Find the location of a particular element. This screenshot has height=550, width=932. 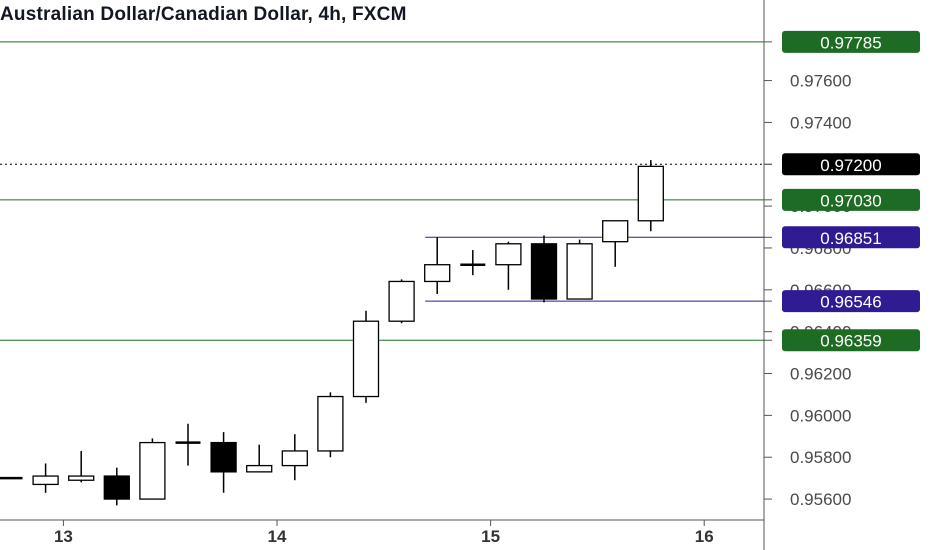

time-tick-label: 13 is located at coordinates (63, 536).